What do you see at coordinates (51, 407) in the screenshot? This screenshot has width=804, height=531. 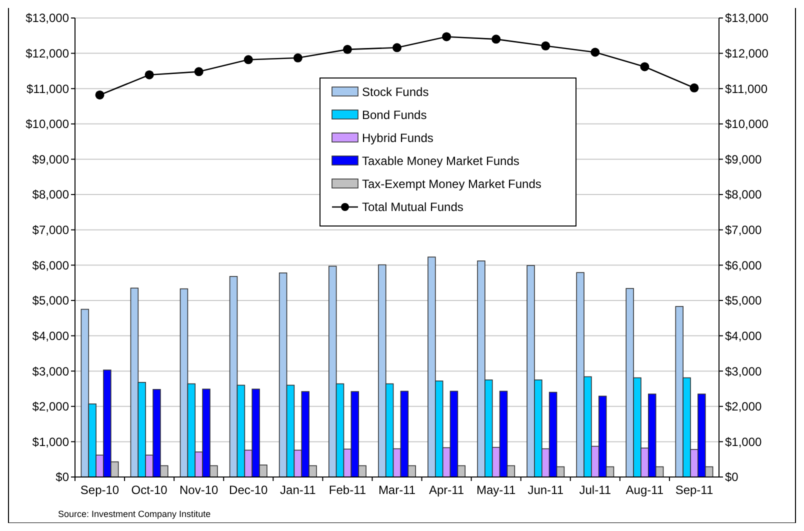 I see `y-tick-label: $2,000` at bounding box center [51, 407].